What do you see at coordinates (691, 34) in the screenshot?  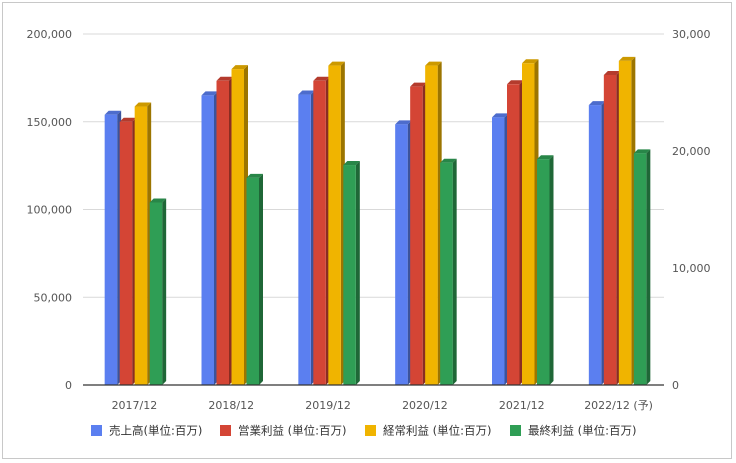 I see `right-axis-tick-label: 30,000` at bounding box center [691, 34].